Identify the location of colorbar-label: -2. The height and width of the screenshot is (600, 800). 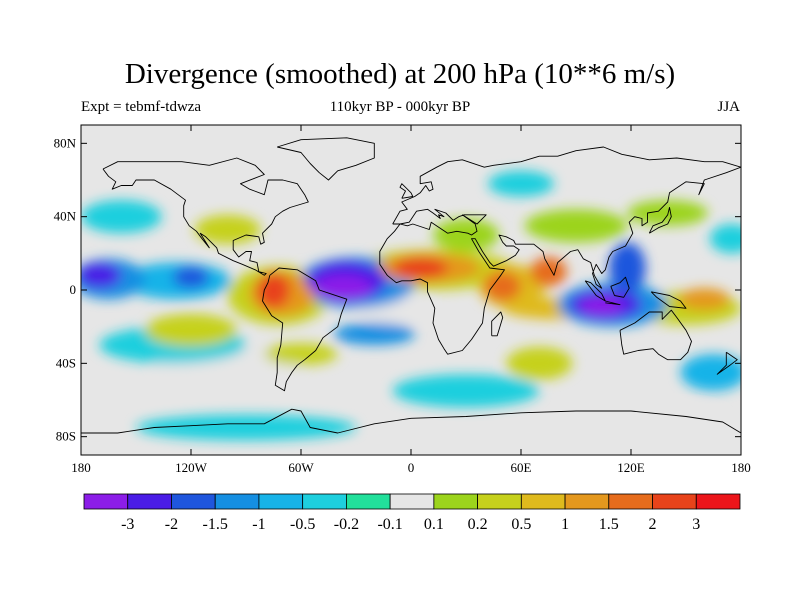
(171, 524).